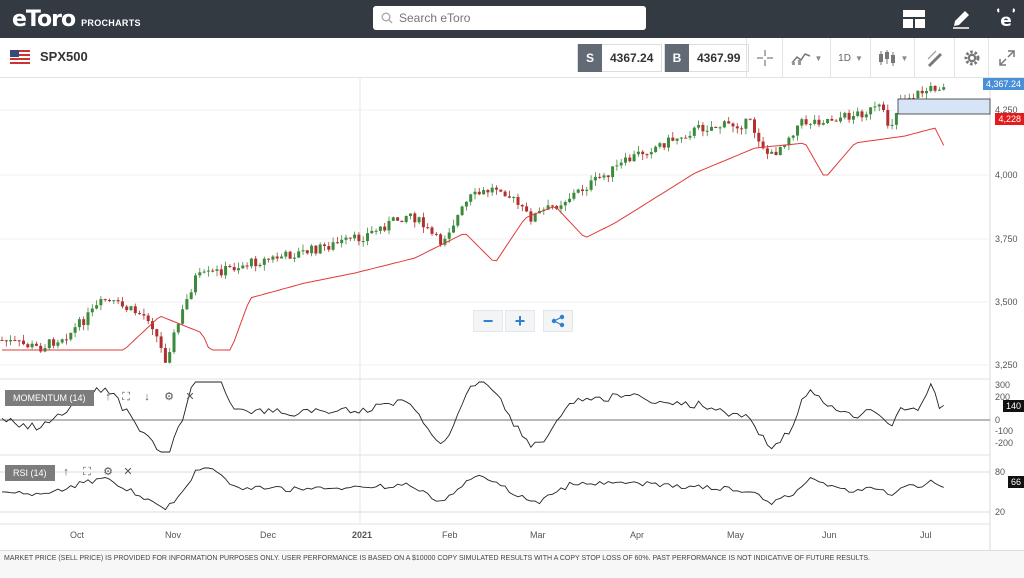  Describe the element at coordinates (558, 321) in the screenshot. I see `share-button` at that location.